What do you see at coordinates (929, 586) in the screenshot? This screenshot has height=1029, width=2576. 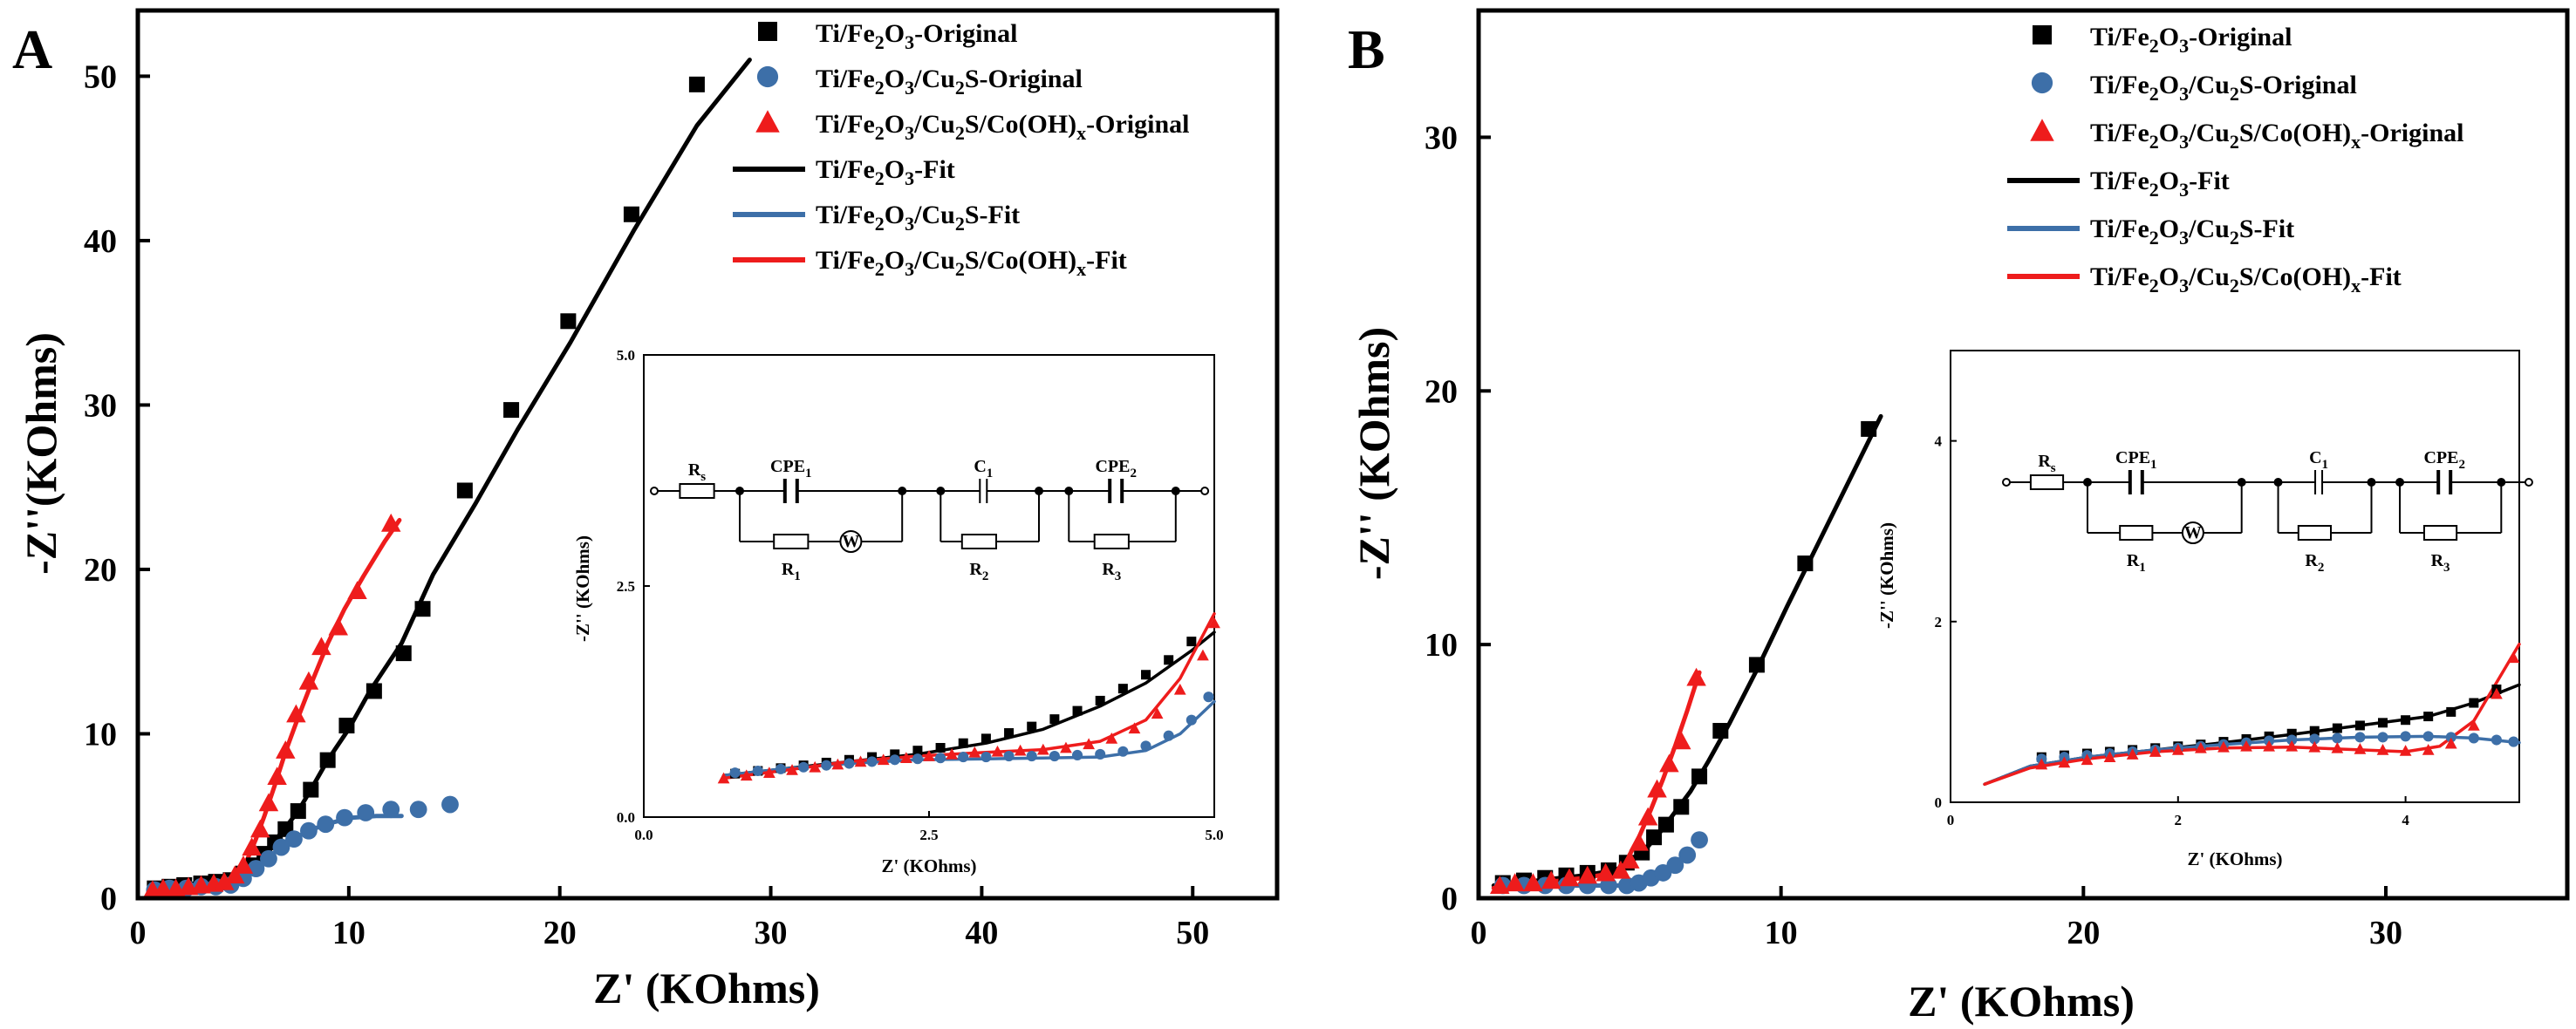 I see `panel-a-inset-frame` at bounding box center [929, 586].